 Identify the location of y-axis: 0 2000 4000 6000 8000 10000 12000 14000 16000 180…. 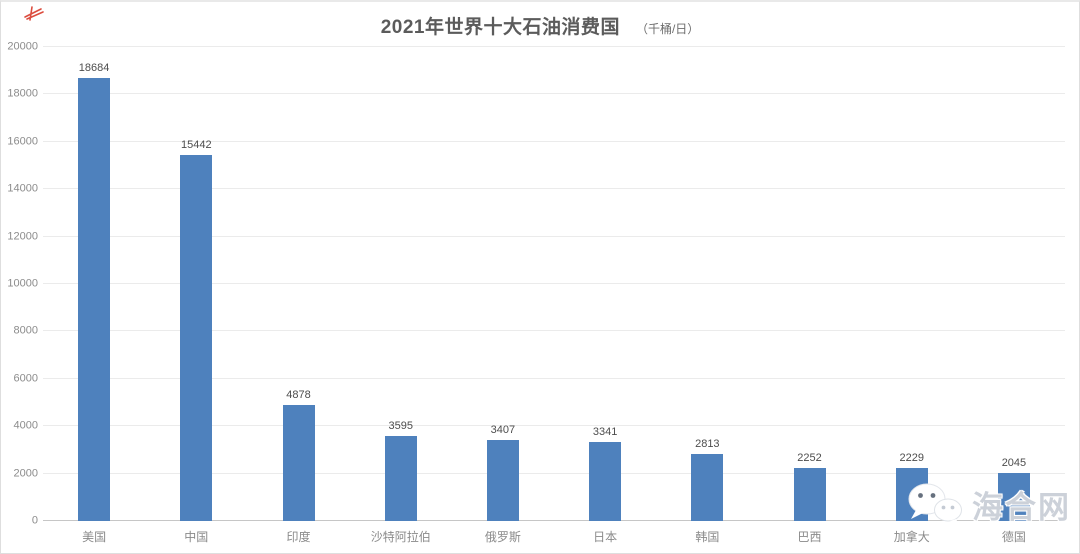
(19, 283).